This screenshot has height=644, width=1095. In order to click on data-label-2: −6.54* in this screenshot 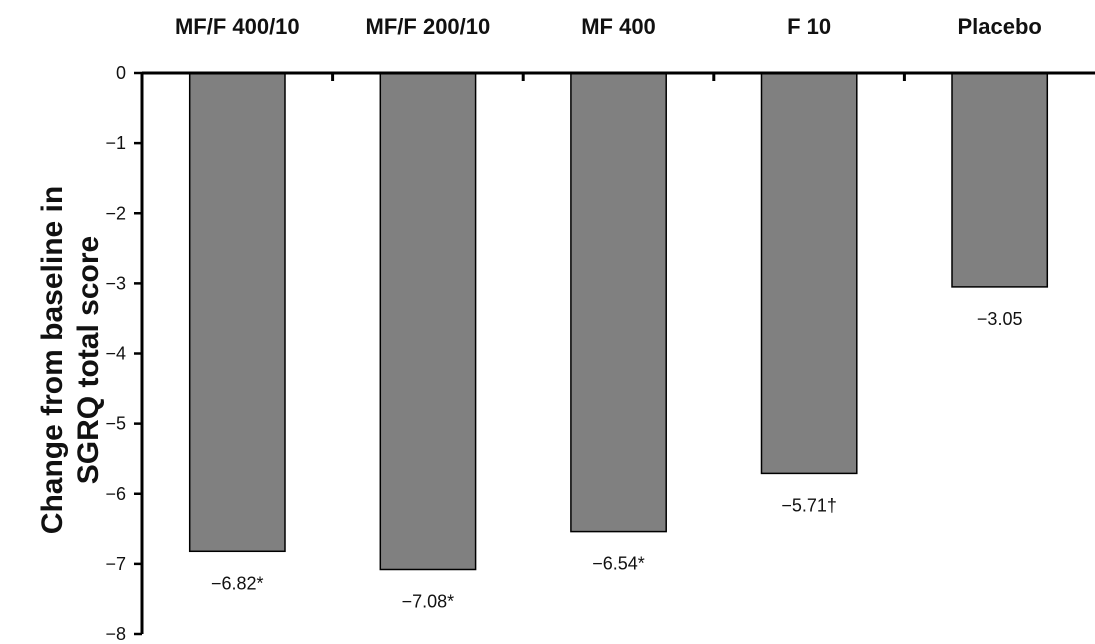, I will do `click(618, 564)`.